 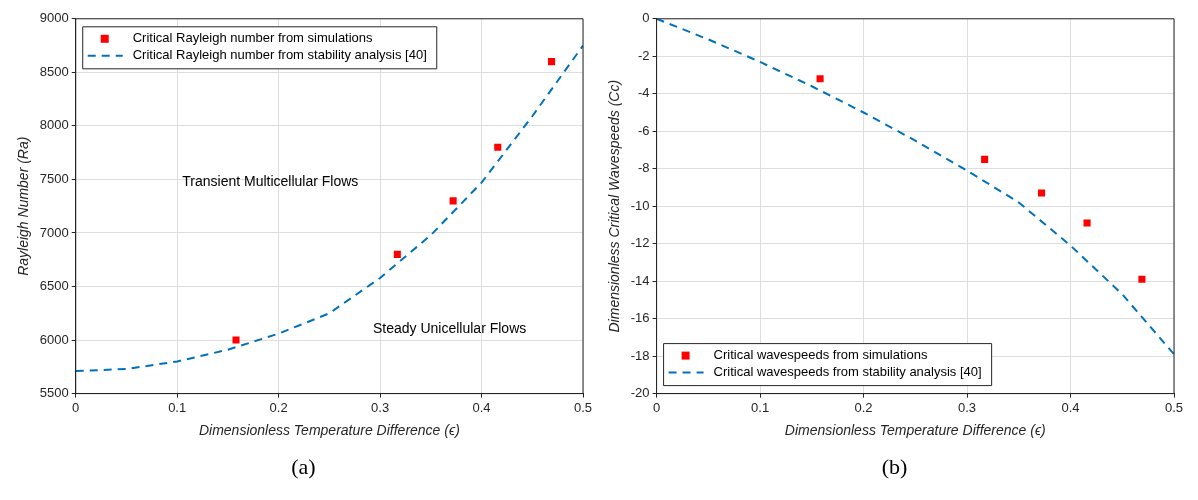 What do you see at coordinates (640, 355) in the screenshot?
I see `y-tick-label: -18` at bounding box center [640, 355].